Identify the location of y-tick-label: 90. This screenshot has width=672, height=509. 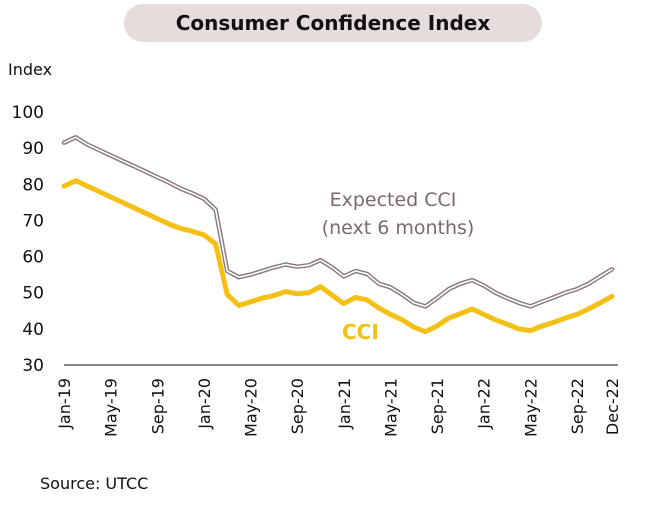
(33, 149).